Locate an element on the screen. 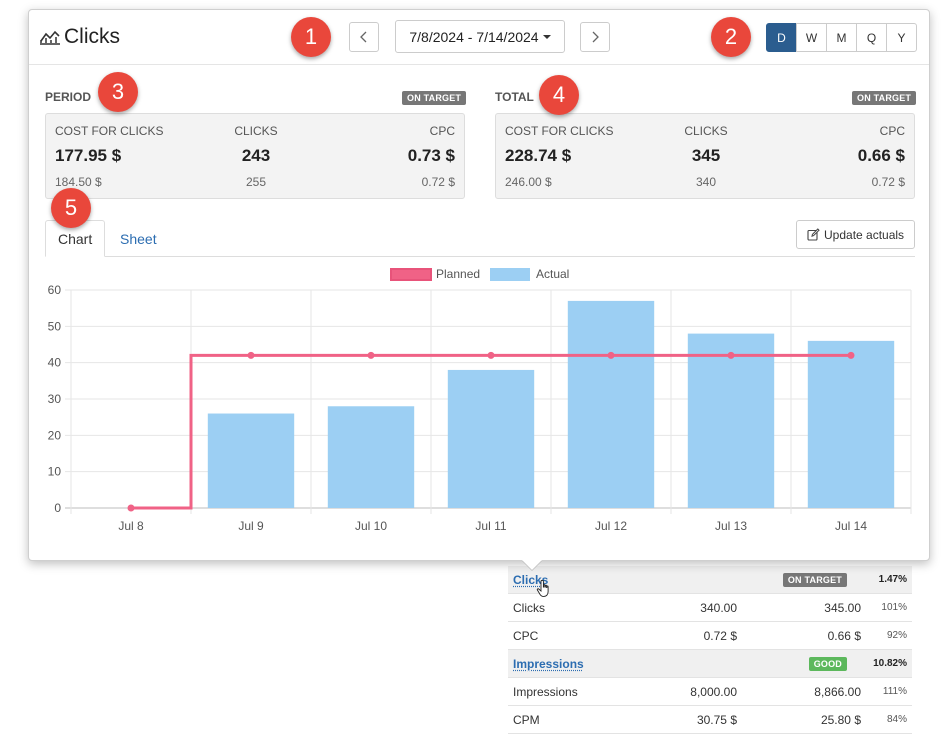 The height and width of the screenshot is (742, 946). impressions-link: Impressions is located at coordinates (548, 663).